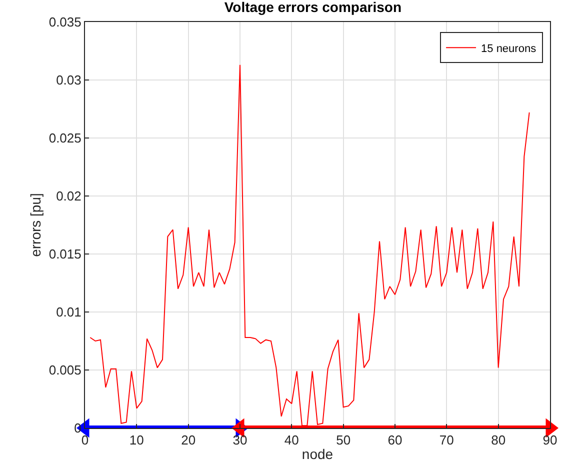 This screenshot has width=569, height=474. Describe the element at coordinates (35, 225) in the screenshot. I see `y-axis-title: errors [pu]` at that location.